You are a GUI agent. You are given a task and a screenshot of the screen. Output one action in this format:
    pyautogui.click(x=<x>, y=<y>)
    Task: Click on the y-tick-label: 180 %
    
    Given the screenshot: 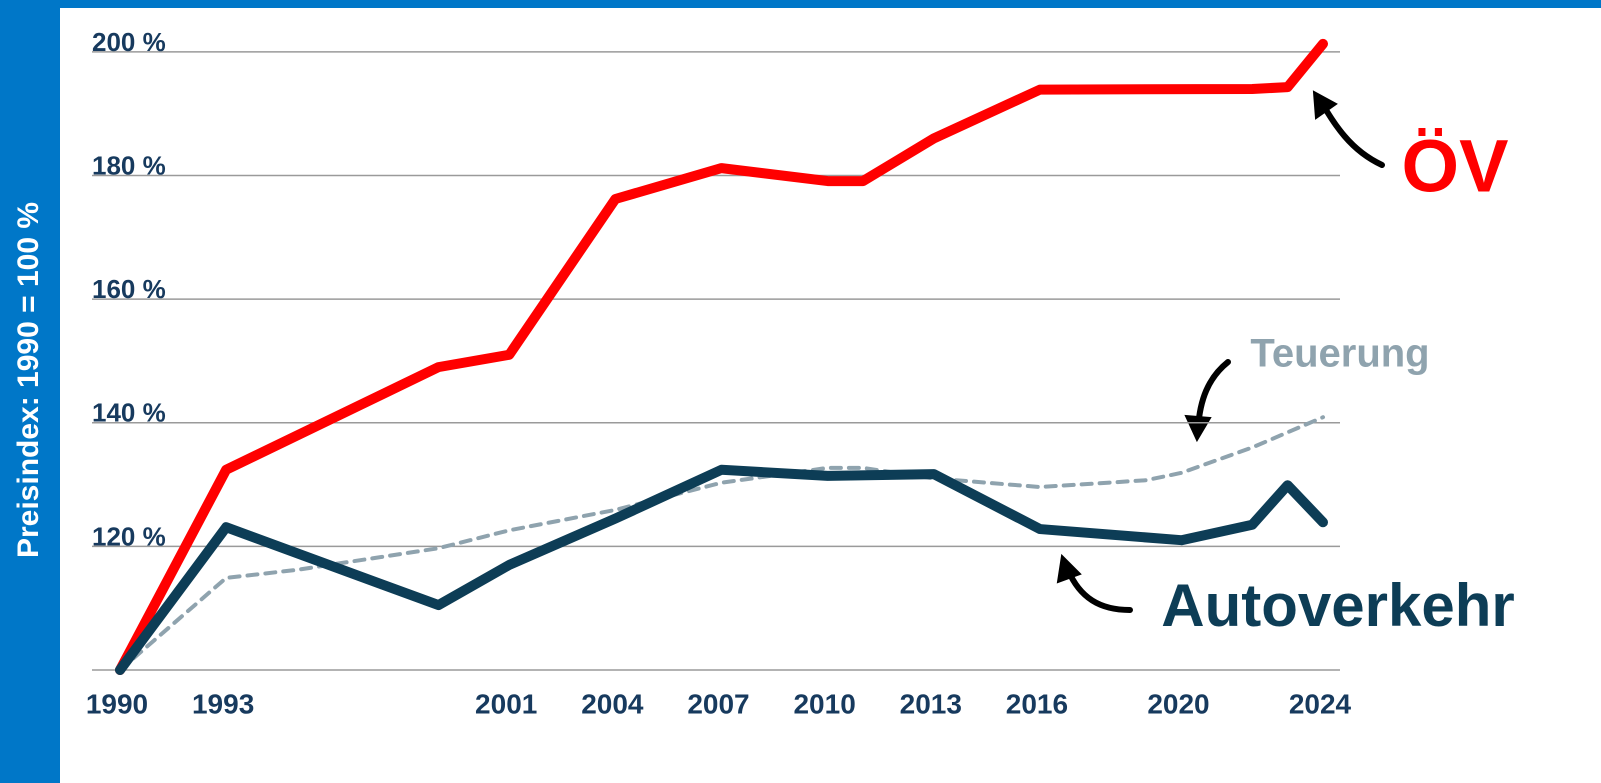 What is the action you would take?
    pyautogui.click(x=129, y=165)
    